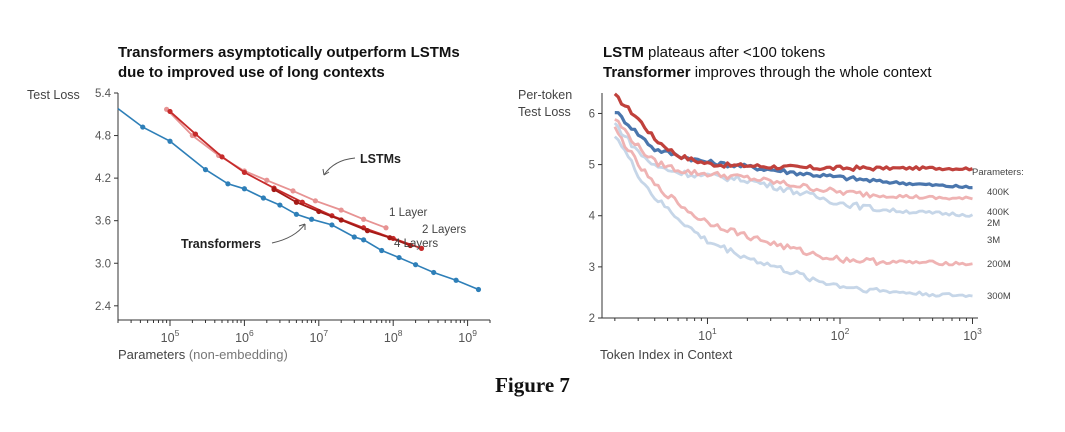 The width and height of the screenshot is (1065, 432). What do you see at coordinates (103, 264) in the screenshot?
I see `left-ytick-label: 3.0` at bounding box center [103, 264].